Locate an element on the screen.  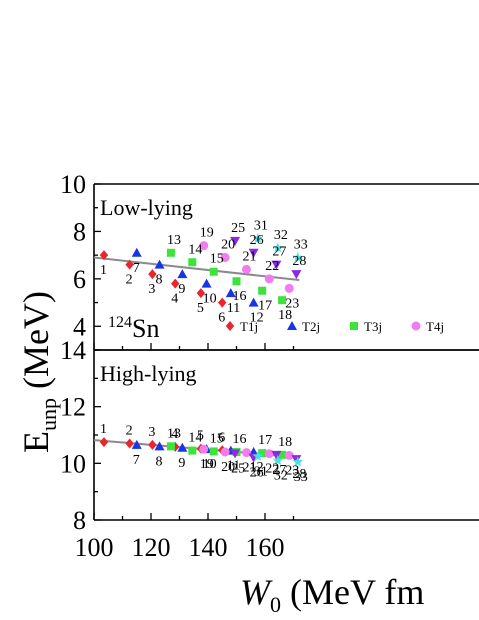
x-tick-label: 160 is located at coordinates (265, 547).